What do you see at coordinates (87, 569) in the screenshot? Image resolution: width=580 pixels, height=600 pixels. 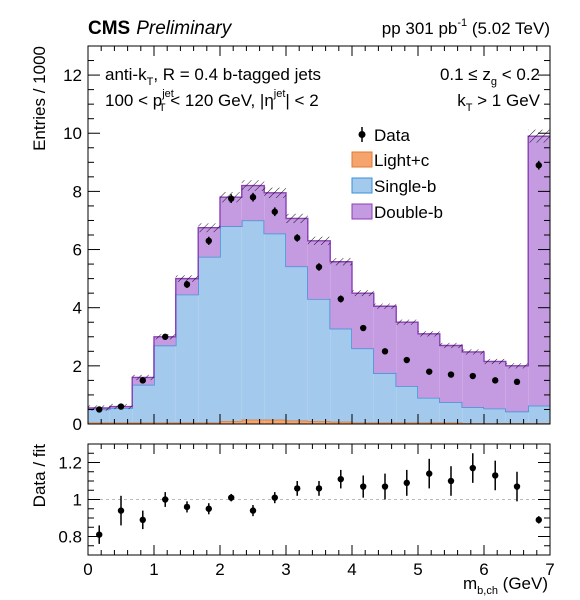 I see `x-tick-label: 0` at bounding box center [87, 569].